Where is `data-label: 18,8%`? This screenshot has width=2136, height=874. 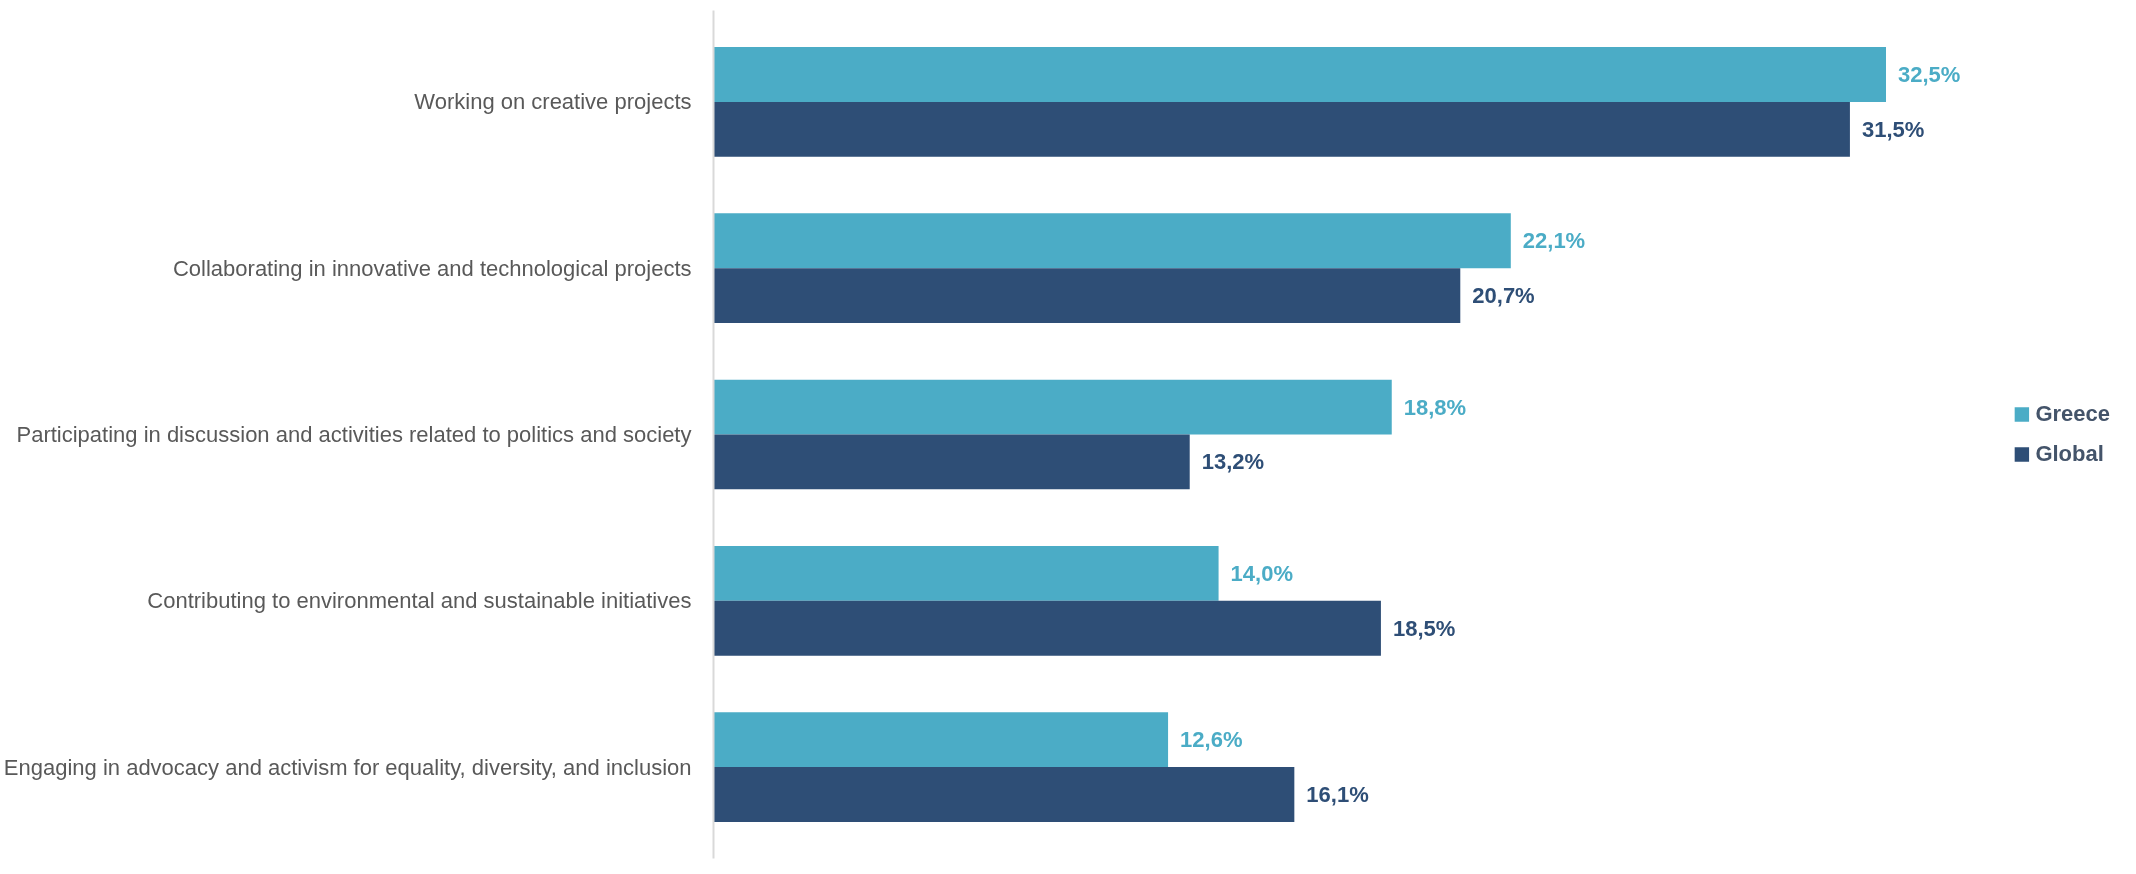 data-label: 18,8% is located at coordinates (1435, 407).